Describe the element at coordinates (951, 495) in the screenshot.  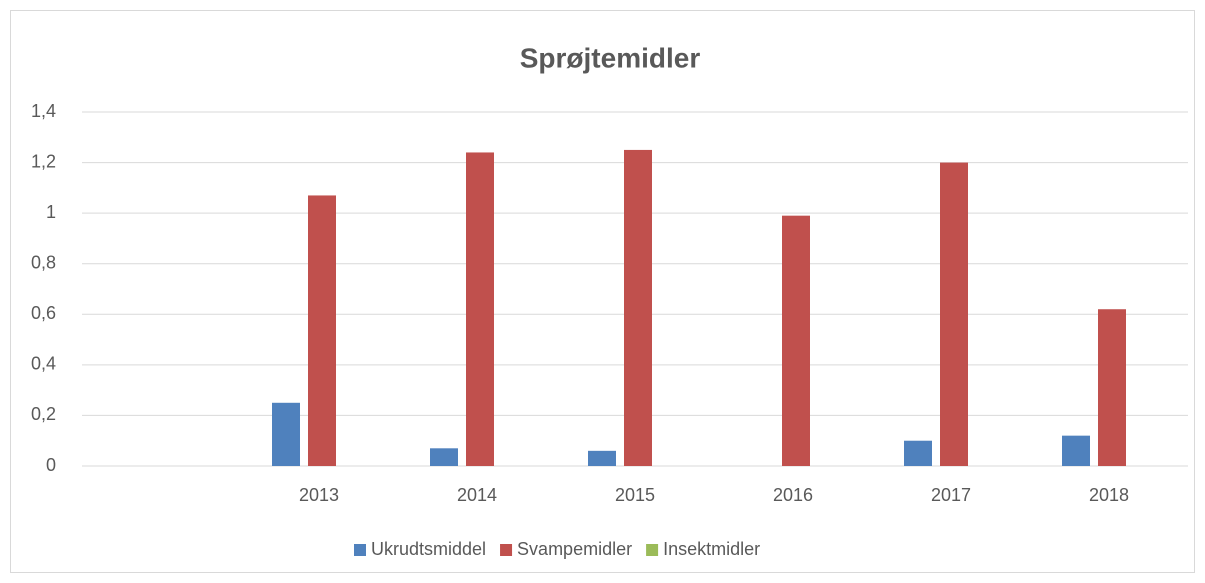
I see `x-tick-label: 2017` at that location.